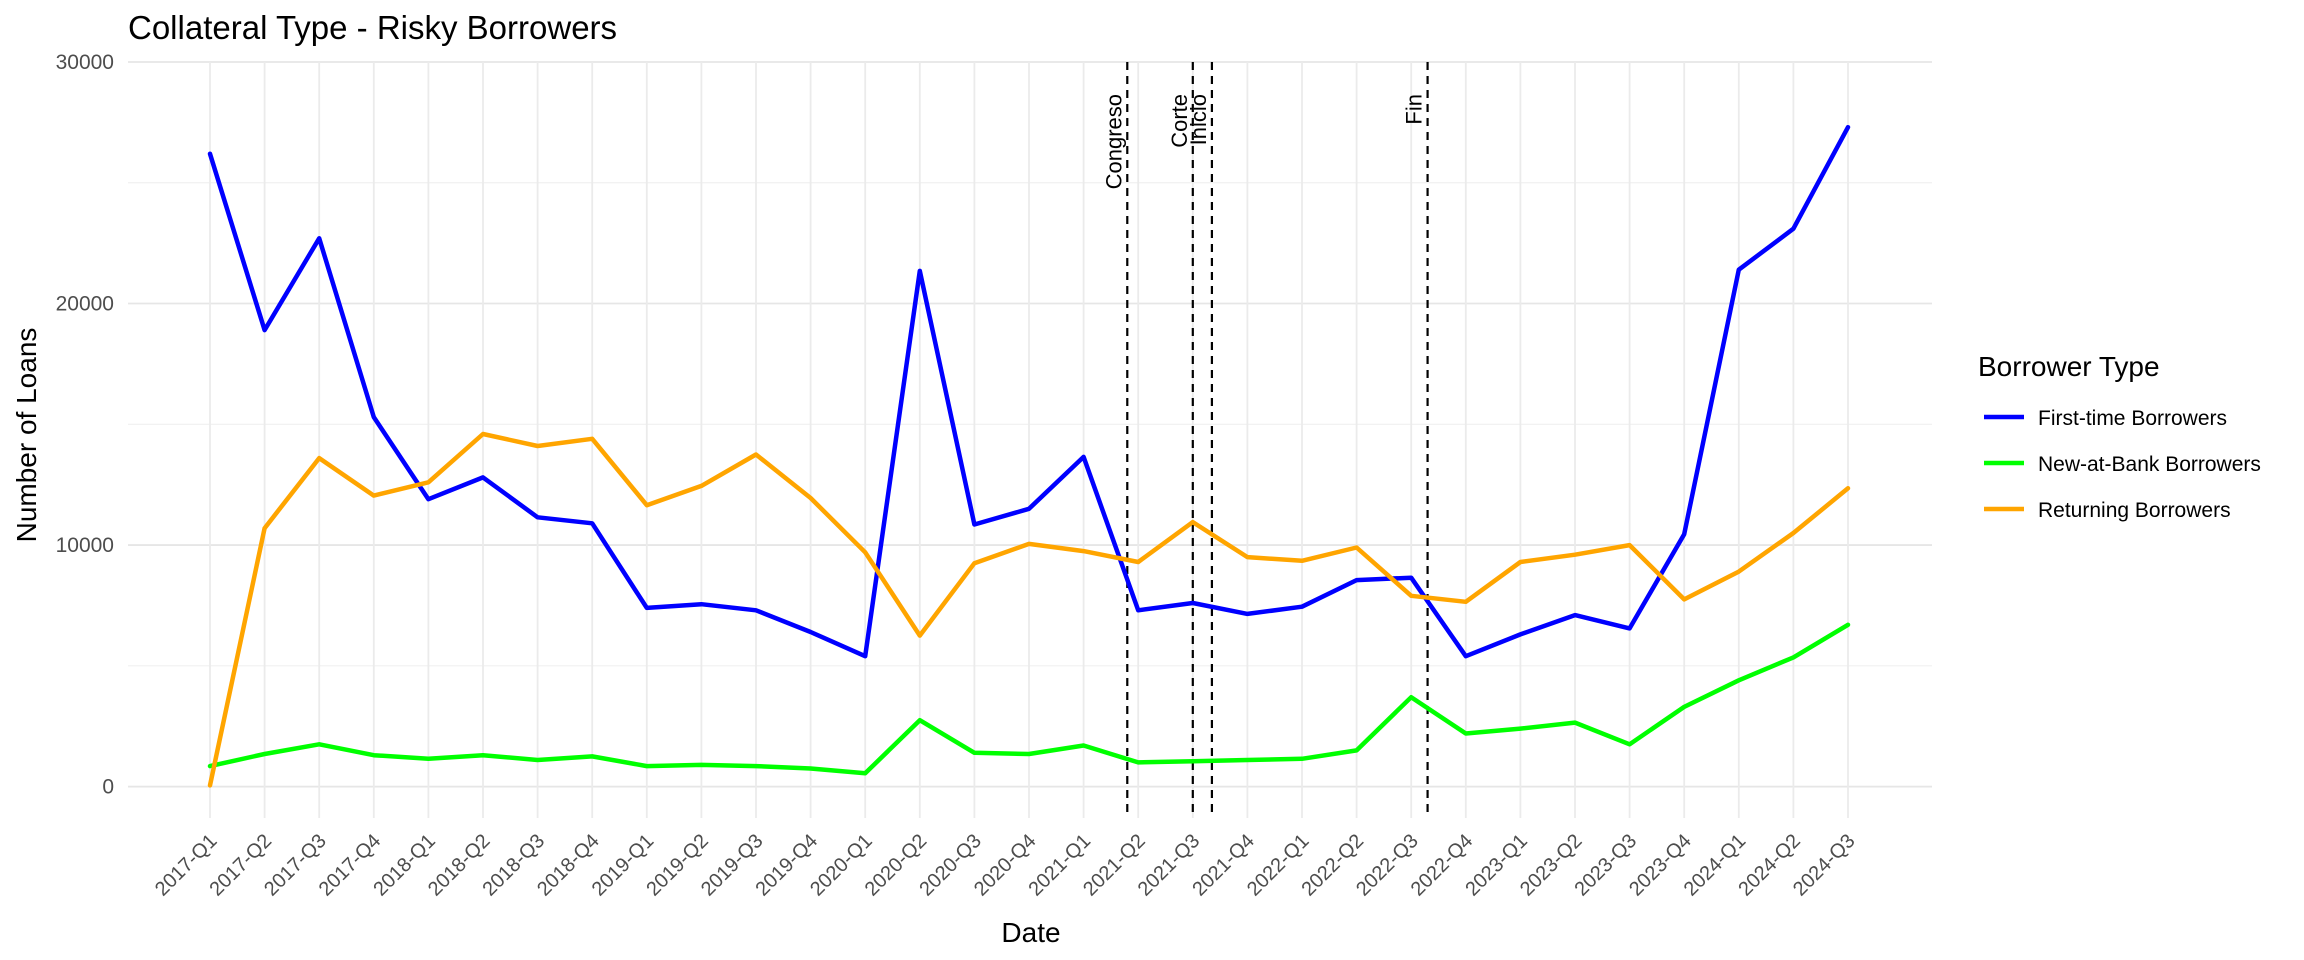 This screenshot has height=960, width=2304. What do you see at coordinates (1415, 440) in the screenshot?
I see `annotation-marker: Fin` at bounding box center [1415, 440].